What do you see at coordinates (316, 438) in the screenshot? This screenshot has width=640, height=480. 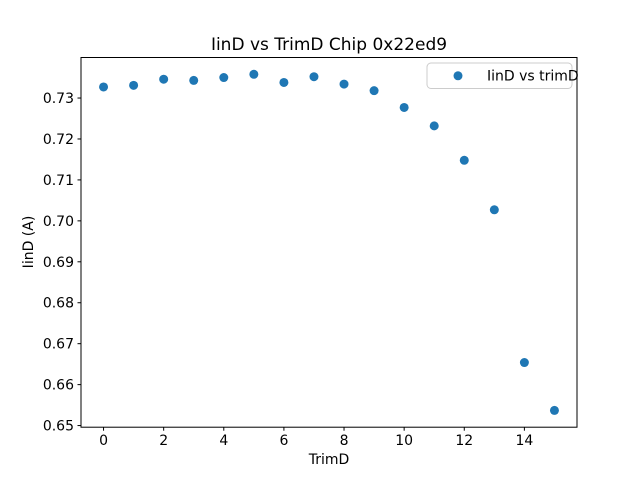 I see `x-axis-ticks: 0 2 4 6 8 10 12 14` at bounding box center [316, 438].